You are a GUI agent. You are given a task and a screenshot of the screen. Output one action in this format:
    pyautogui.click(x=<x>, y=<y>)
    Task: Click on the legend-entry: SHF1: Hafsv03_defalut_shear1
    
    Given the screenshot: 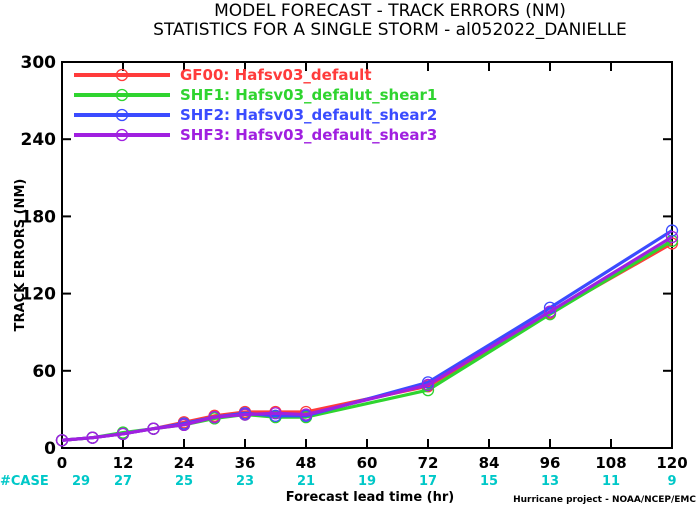 What is the action you would take?
    pyautogui.click(x=255, y=95)
    